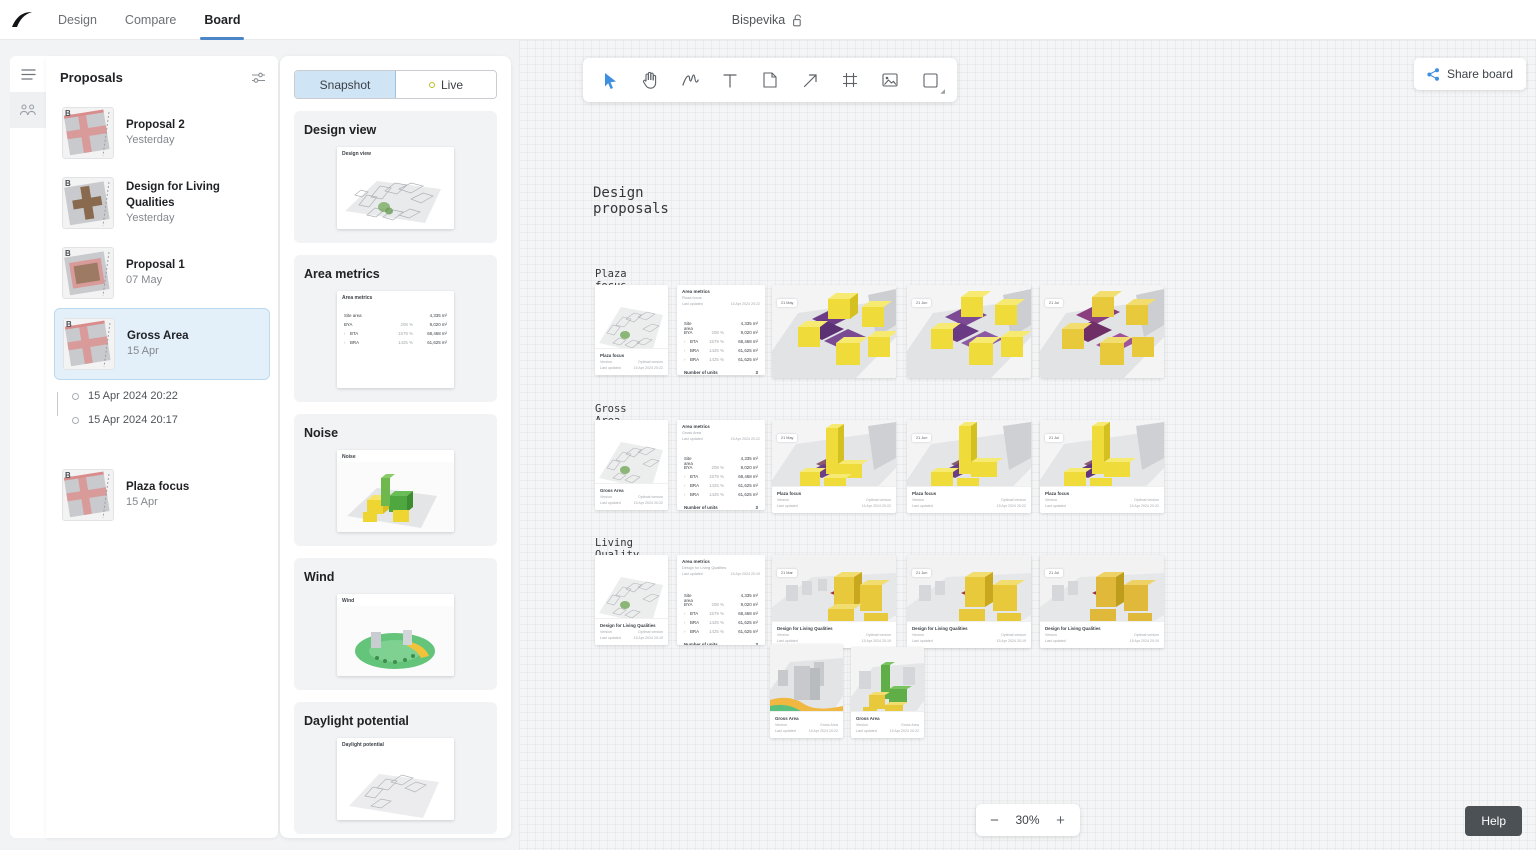 This screenshot has height=850, width=1536. What do you see at coordinates (171, 420) in the screenshot?
I see `timeline-item: 15 Apr 2024 20:17` at bounding box center [171, 420].